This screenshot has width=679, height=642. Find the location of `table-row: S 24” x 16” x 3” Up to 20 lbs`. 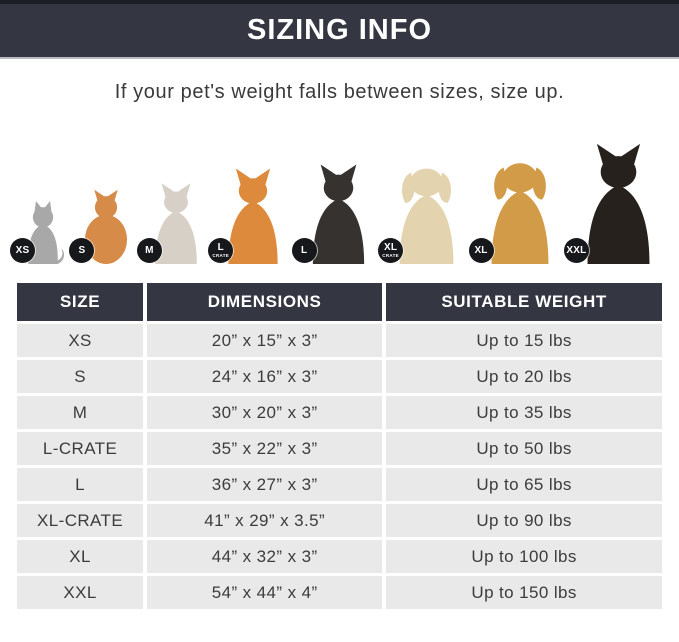

table-row: S 24” x 16” x 3” Up to 20 lbs is located at coordinates (339, 376).